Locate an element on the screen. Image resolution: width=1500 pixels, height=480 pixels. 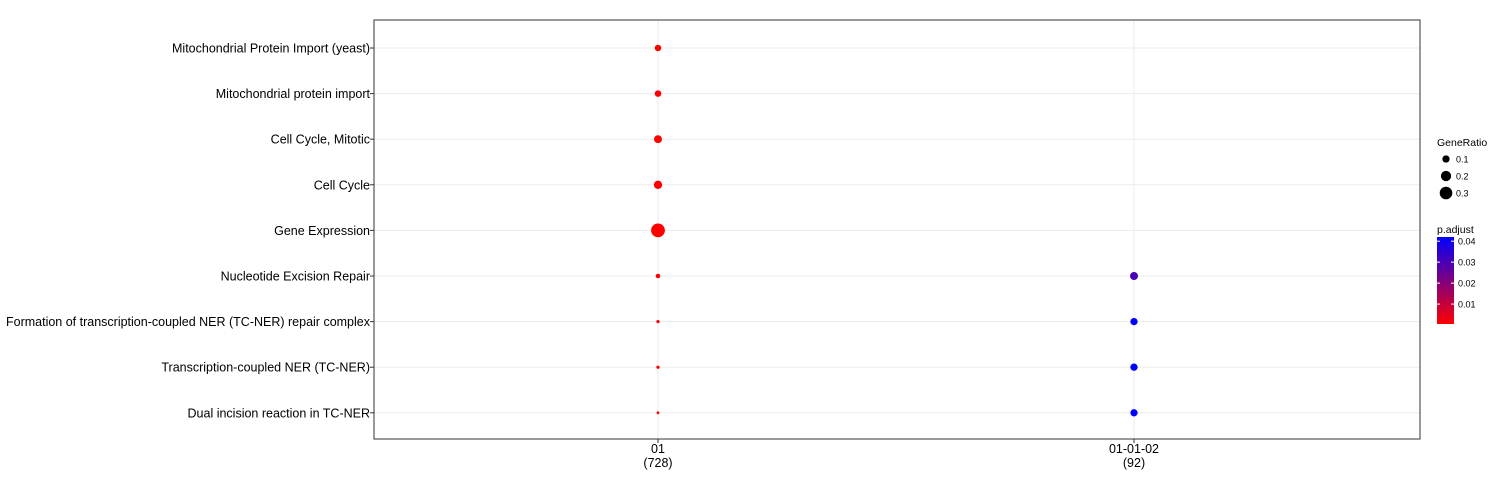
gene-ratio-legend-label: 0.3 is located at coordinates (1462, 194).